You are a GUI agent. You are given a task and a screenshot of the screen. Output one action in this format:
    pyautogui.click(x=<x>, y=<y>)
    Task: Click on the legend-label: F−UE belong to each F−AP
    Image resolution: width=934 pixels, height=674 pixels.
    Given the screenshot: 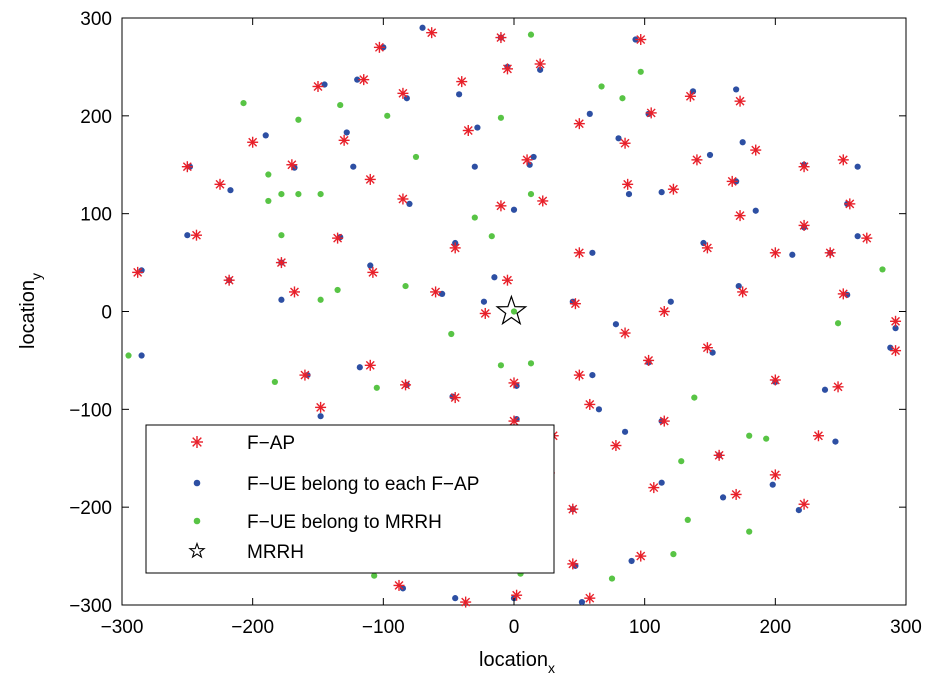 What is the action you would take?
    pyautogui.click(x=363, y=484)
    